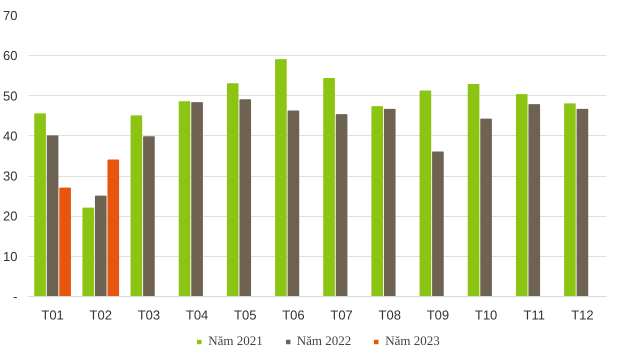 This screenshot has height=363, width=631. Describe the element at coordinates (245, 315) in the screenshot. I see `x-tick-label: T05` at that location.